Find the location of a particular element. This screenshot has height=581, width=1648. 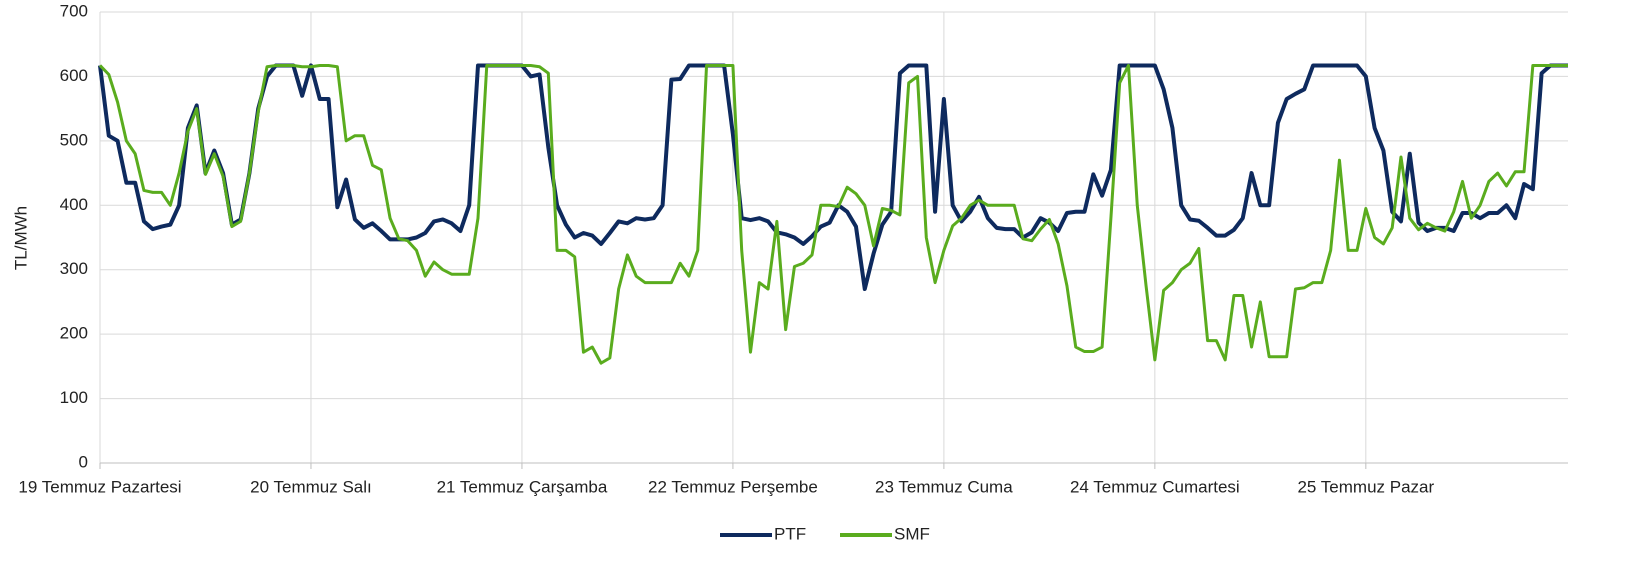

y-tick-label: 200 is located at coordinates (74, 333).